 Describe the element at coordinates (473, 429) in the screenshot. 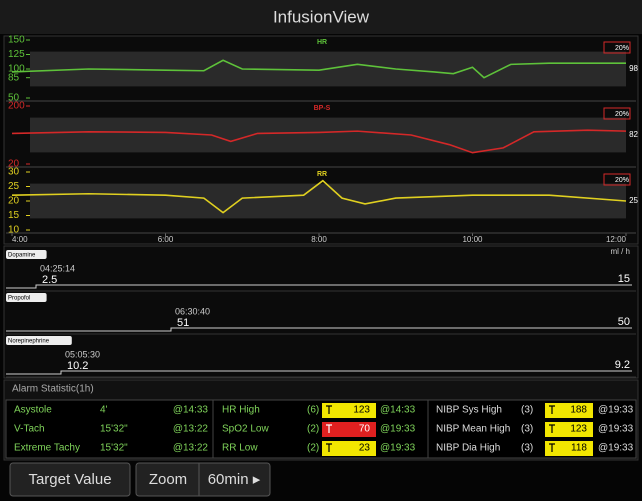

I see `alarm-name: NIBP Mean High` at that location.